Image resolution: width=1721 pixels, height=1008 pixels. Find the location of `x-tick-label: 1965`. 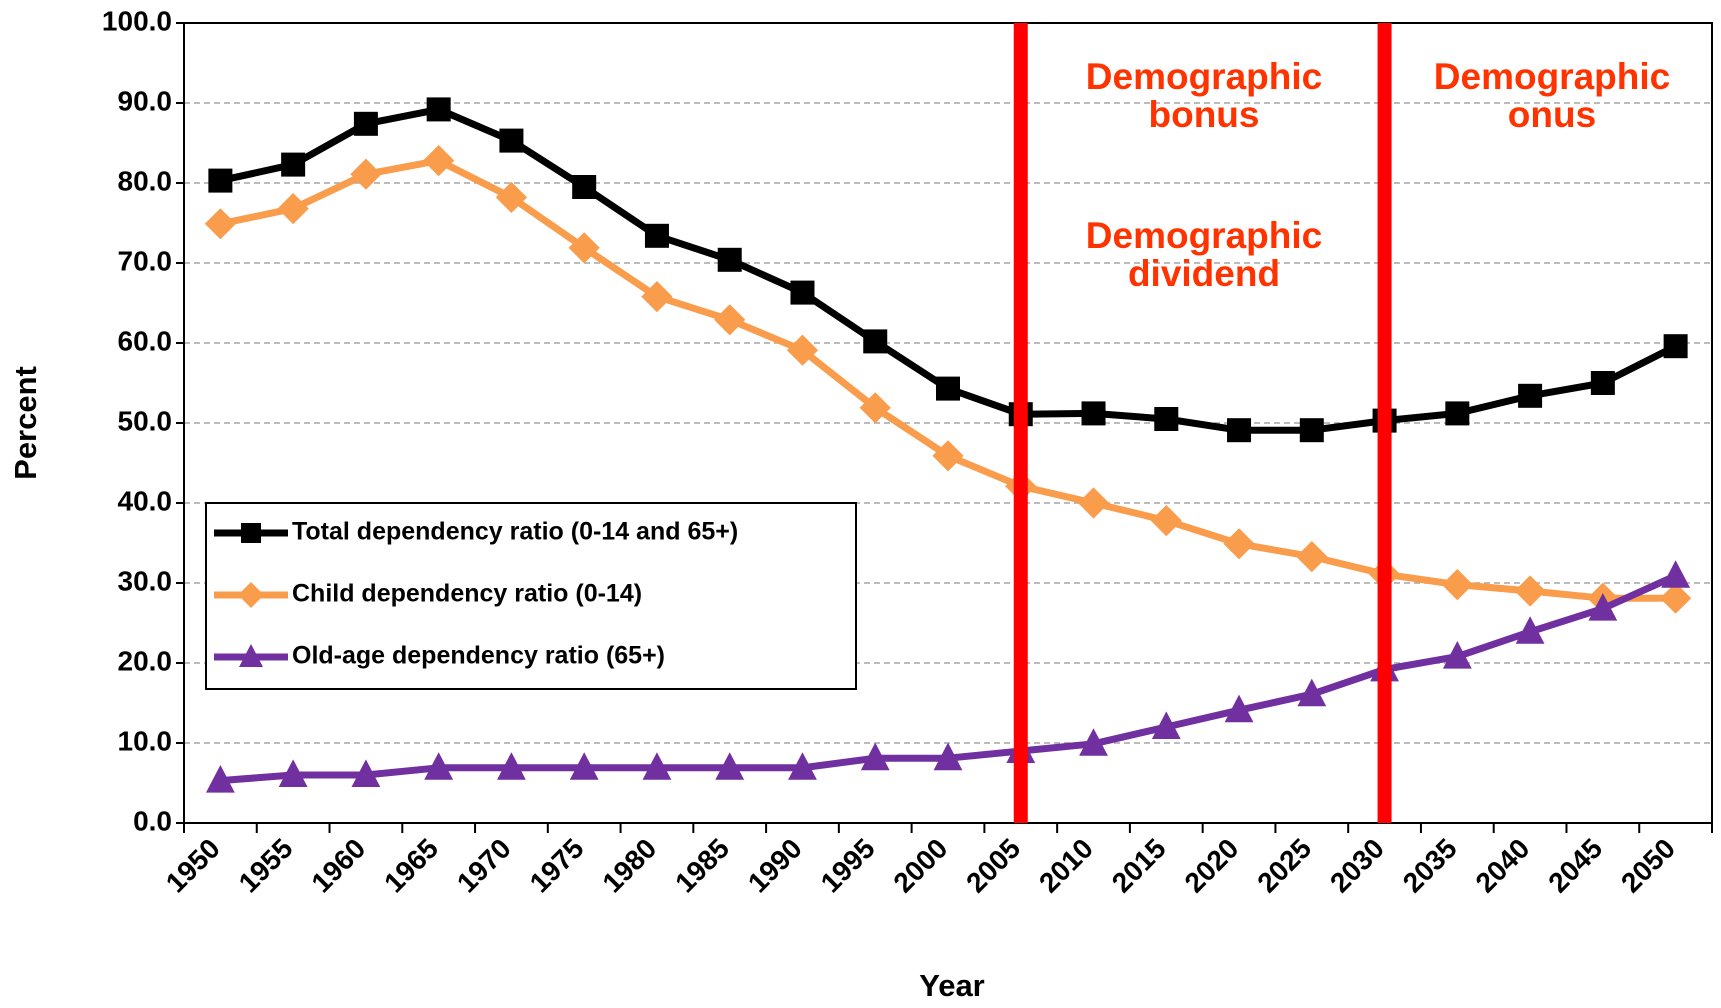

x-tick-label: 1965 is located at coordinates (411, 866).